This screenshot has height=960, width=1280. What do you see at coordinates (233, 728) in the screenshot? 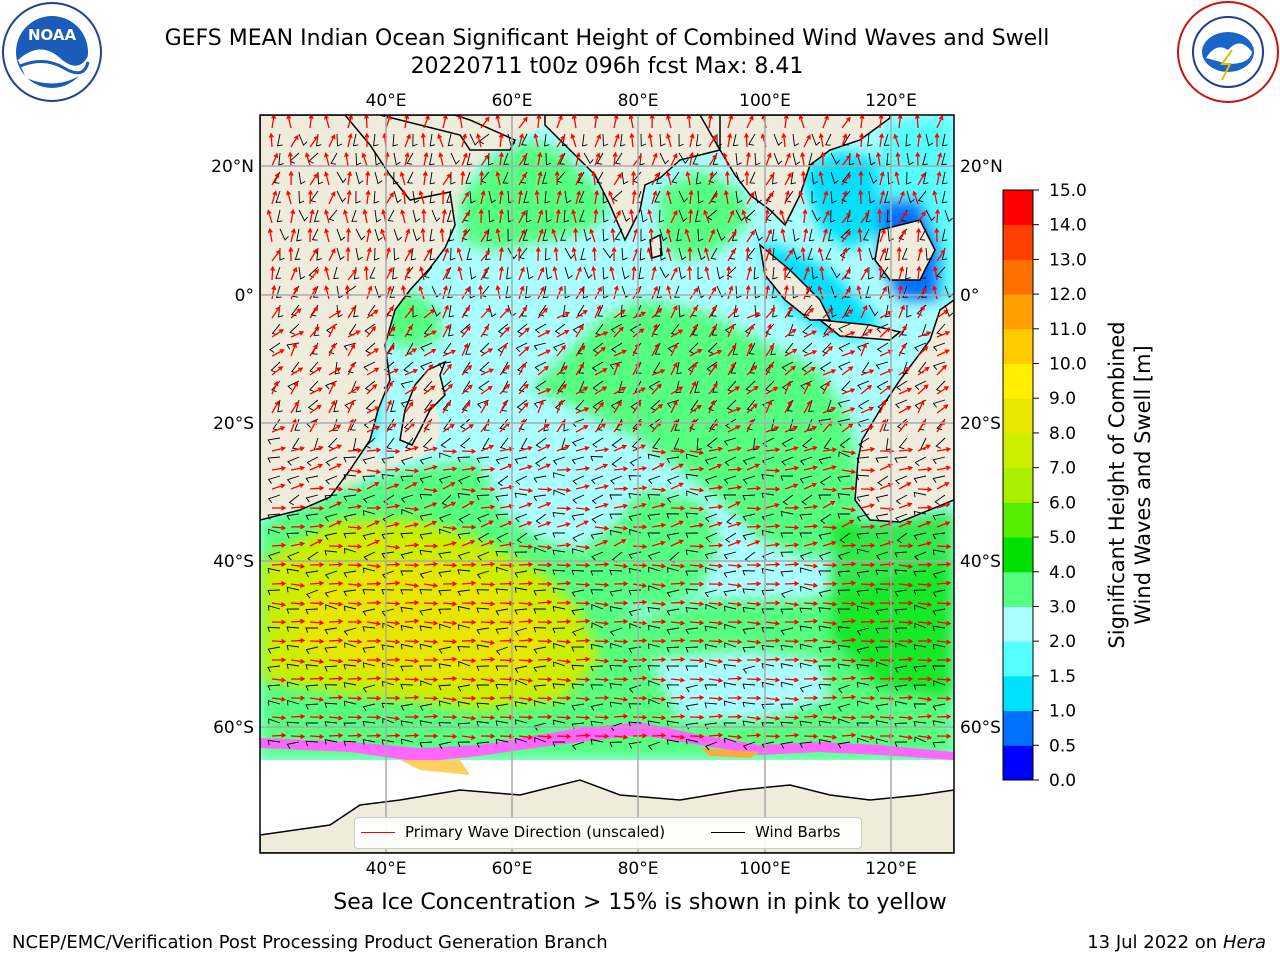
I see `lat-tick-left: 60°S` at bounding box center [233, 728].